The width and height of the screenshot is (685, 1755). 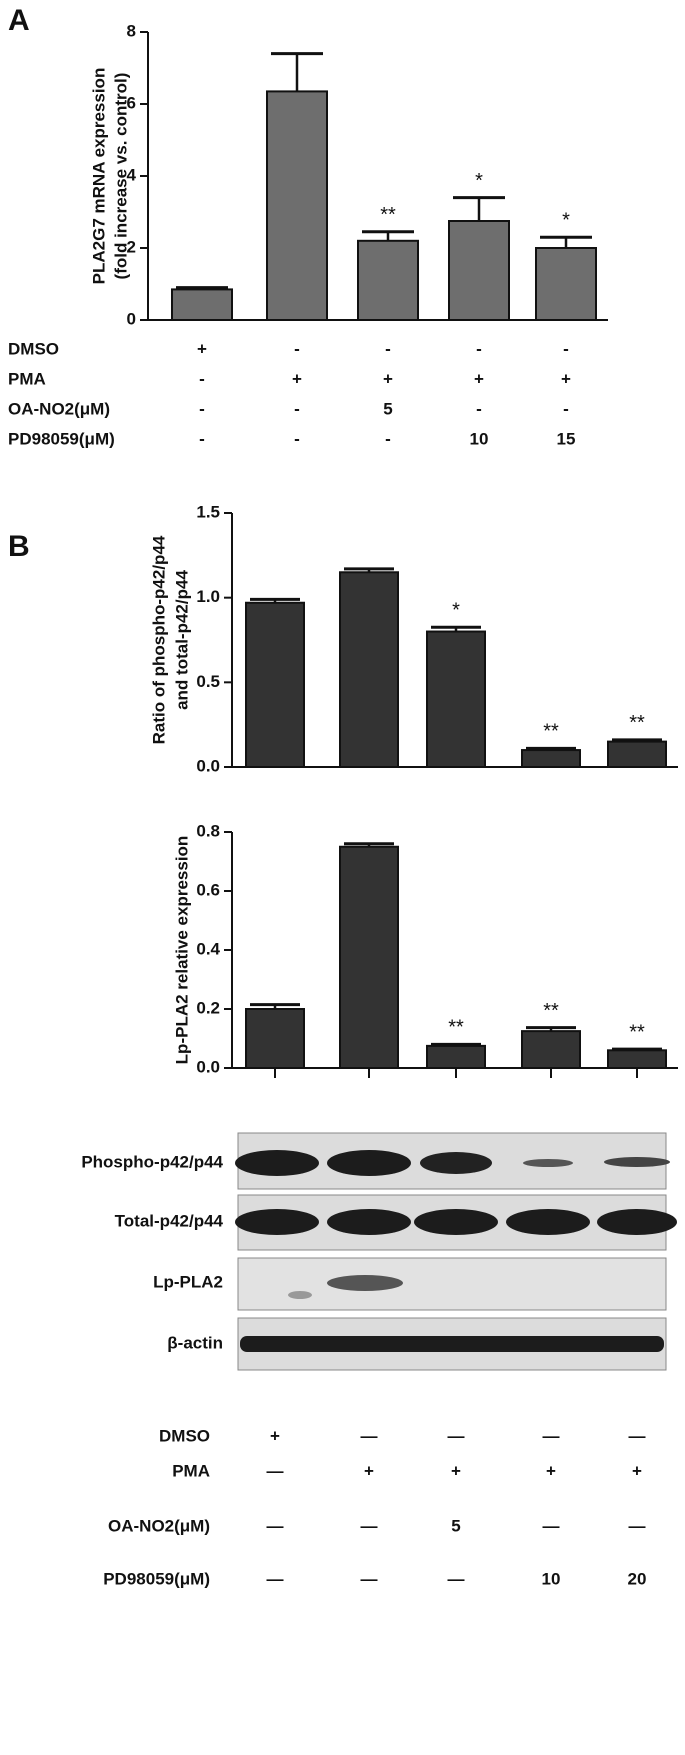 I want to click on y-axis-label: (fold increase vs. control), so click(x=120, y=176).